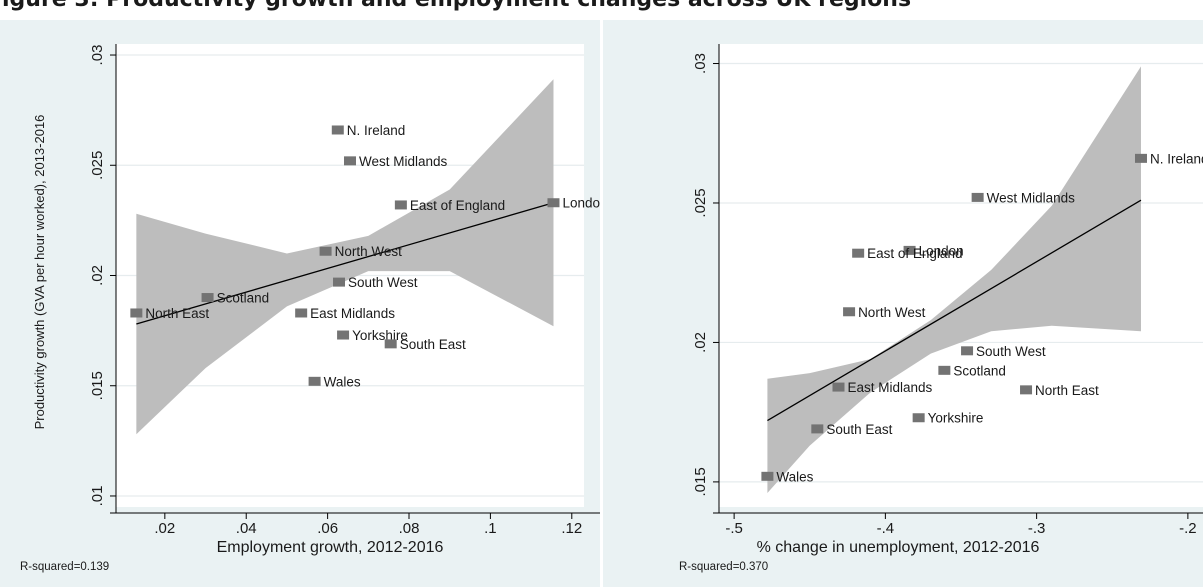  What do you see at coordinates (97, 165) in the screenshot?
I see `left-y-tick-label: .025` at bounding box center [97, 165].